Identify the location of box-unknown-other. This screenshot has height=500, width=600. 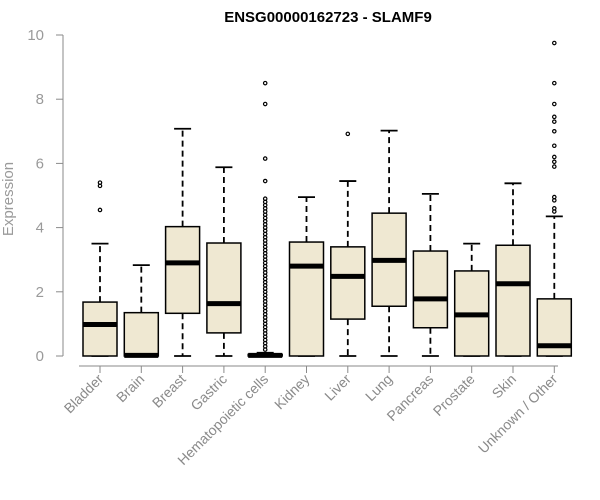
(554, 198).